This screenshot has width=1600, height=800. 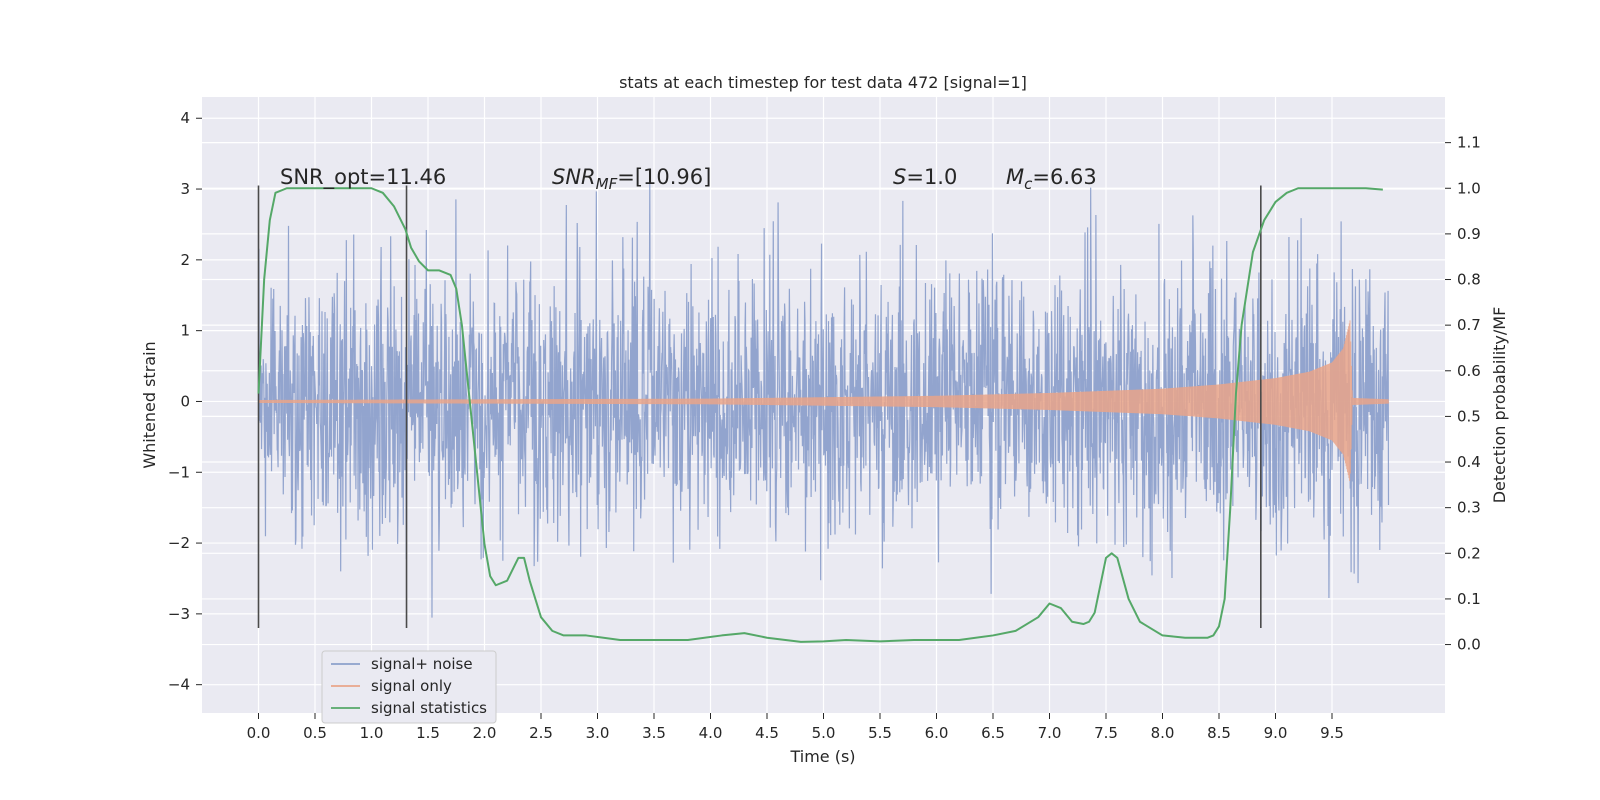 I want to click on annotation-mc: Mc=6.63, so click(x=1051, y=179).